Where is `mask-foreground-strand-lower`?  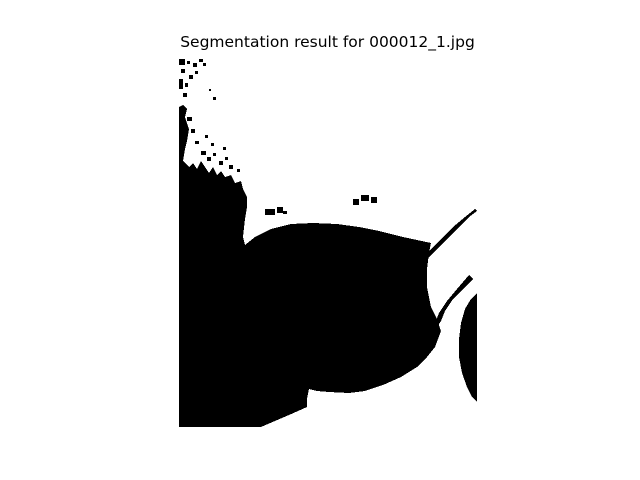
mask-foreground-strand-lower is located at coordinates (454, 301).